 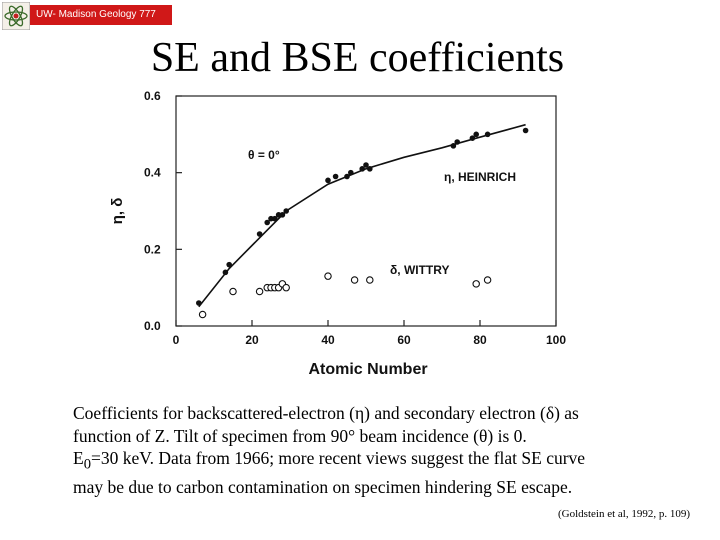 I want to click on y-tick-label: 0.4, so click(x=152, y=173).